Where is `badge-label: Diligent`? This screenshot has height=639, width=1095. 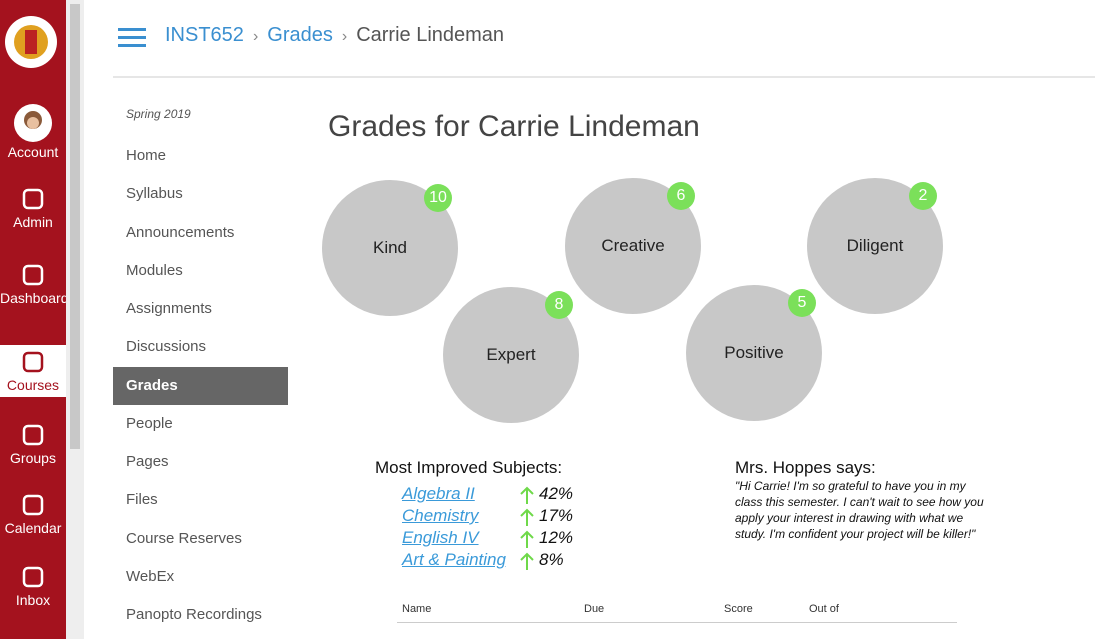 badge-label: Diligent is located at coordinates (875, 245).